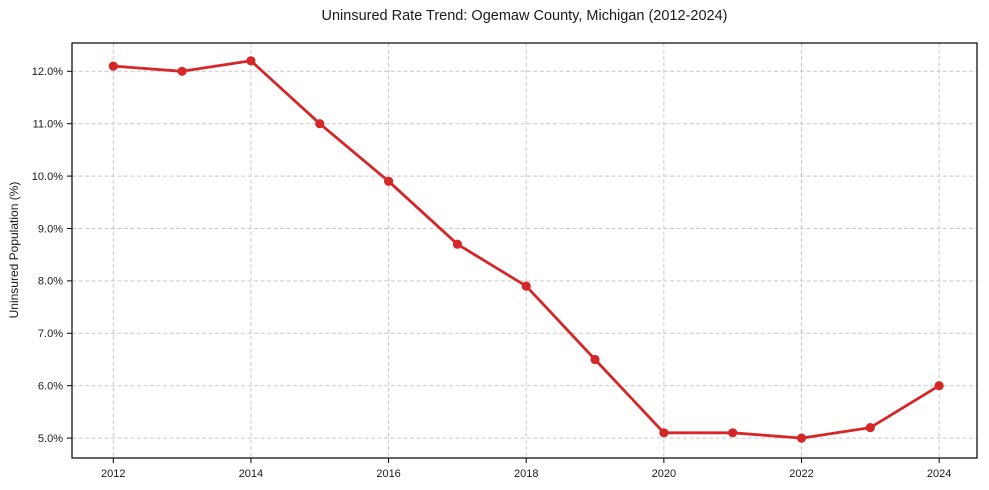 The width and height of the screenshot is (989, 490). I want to click on x-tick-label: 2022, so click(801, 474).